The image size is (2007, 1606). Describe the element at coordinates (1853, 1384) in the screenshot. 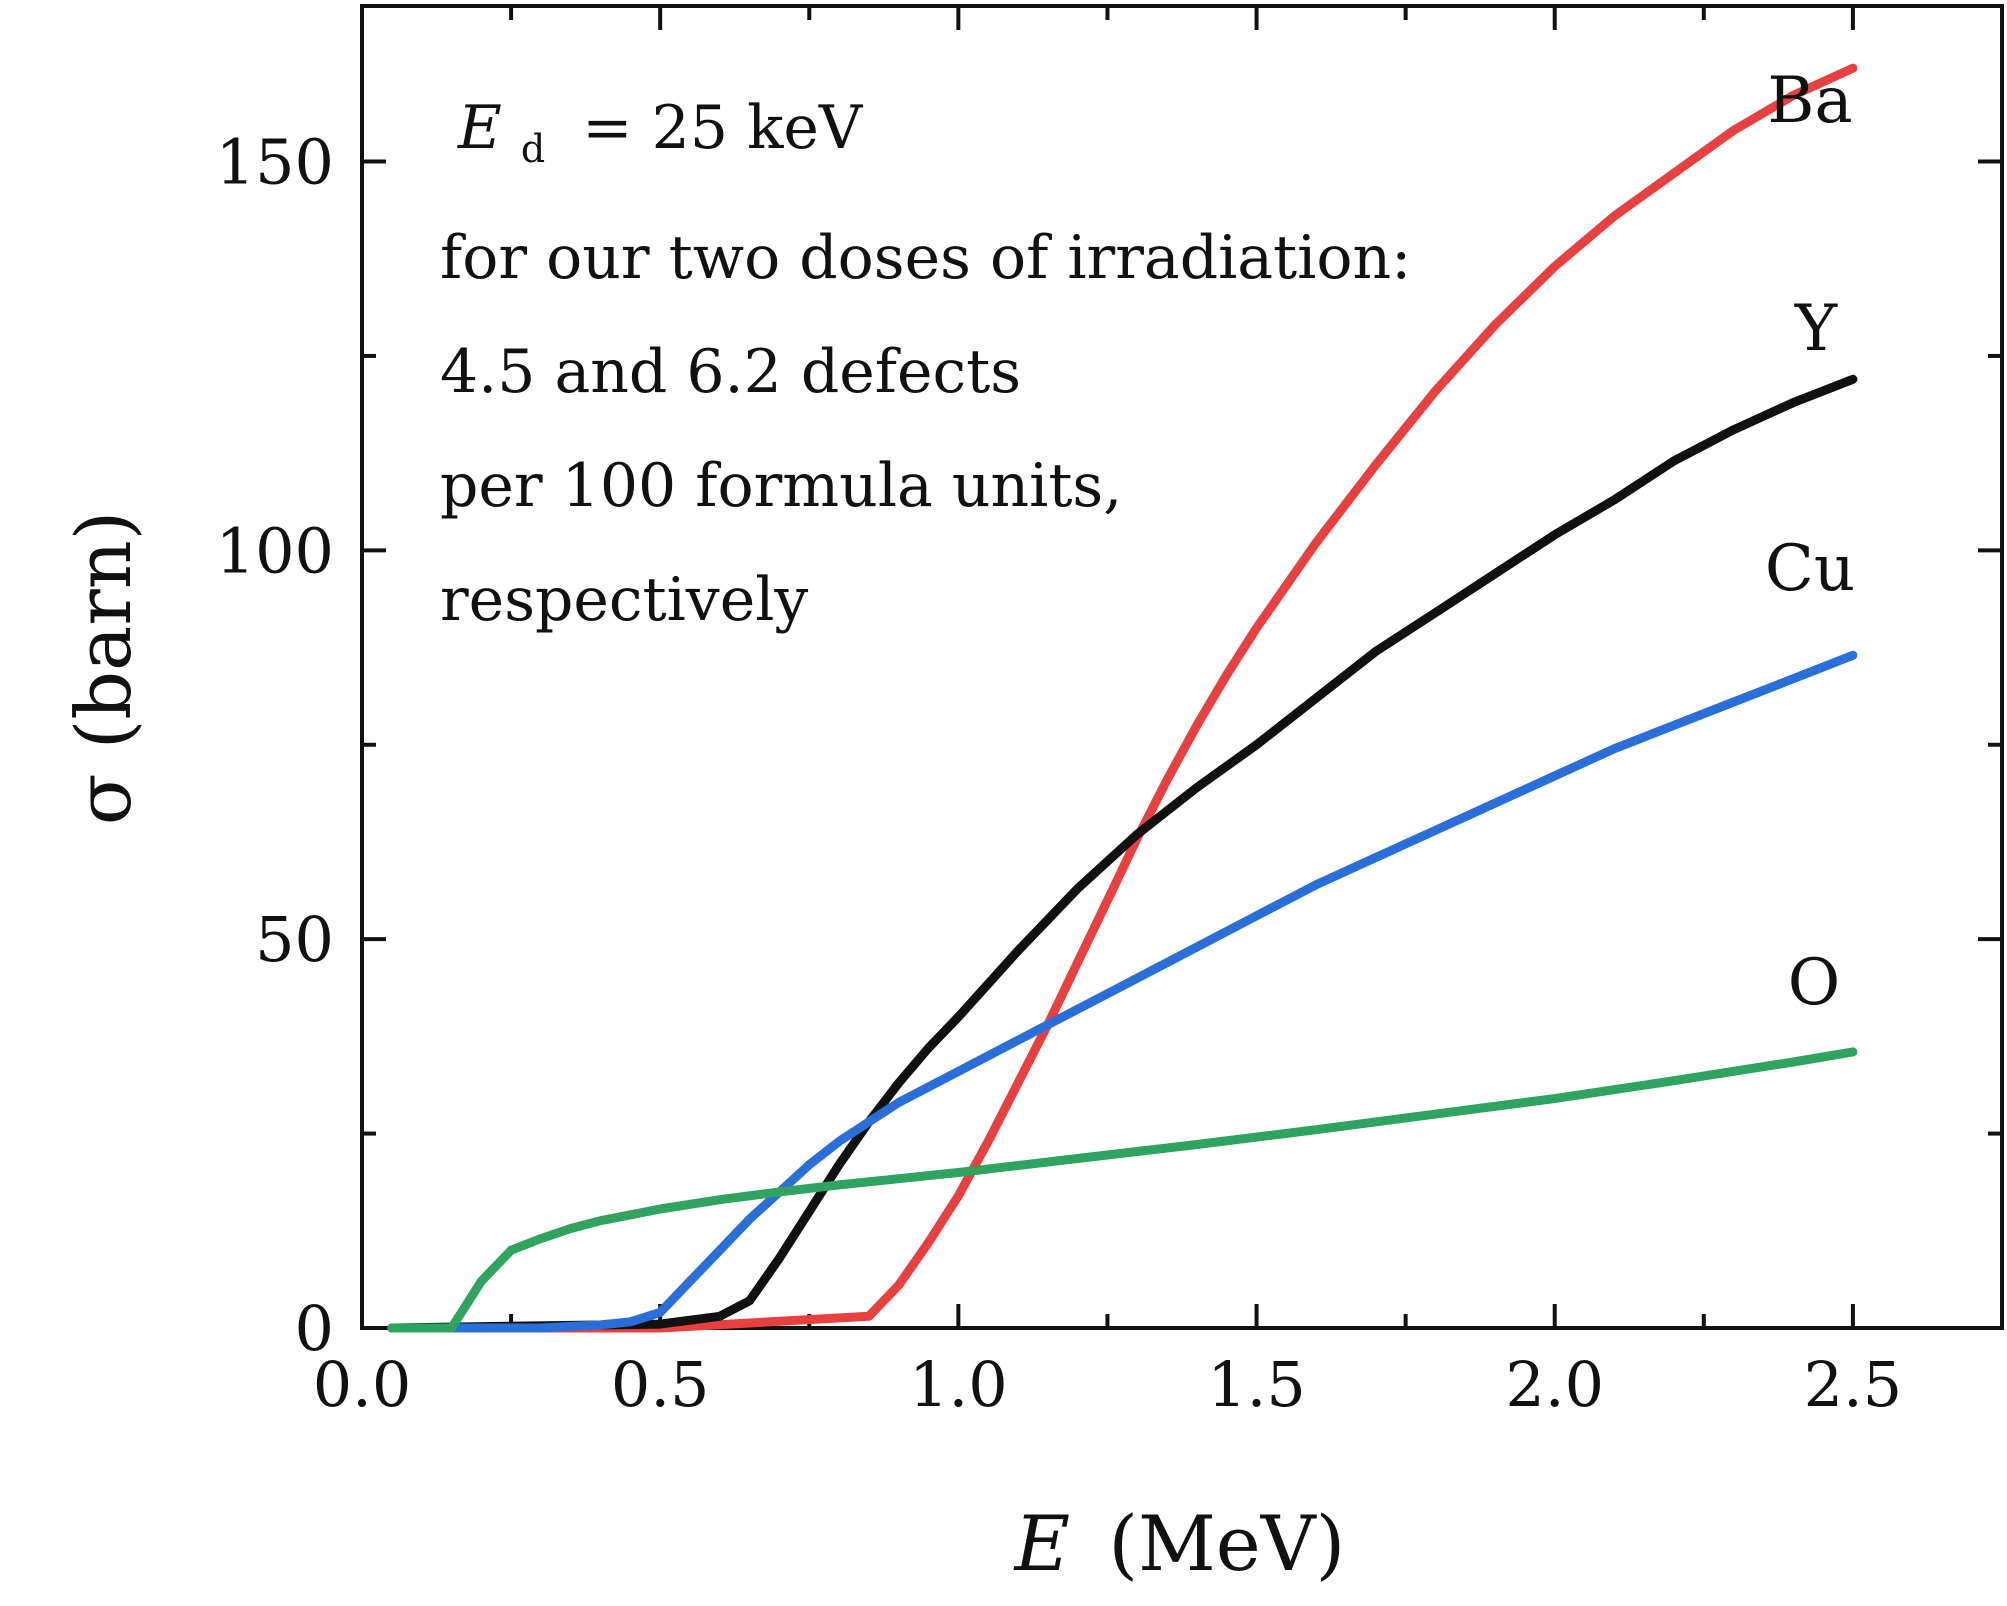

I see `x-tick-label: 2.5` at that location.